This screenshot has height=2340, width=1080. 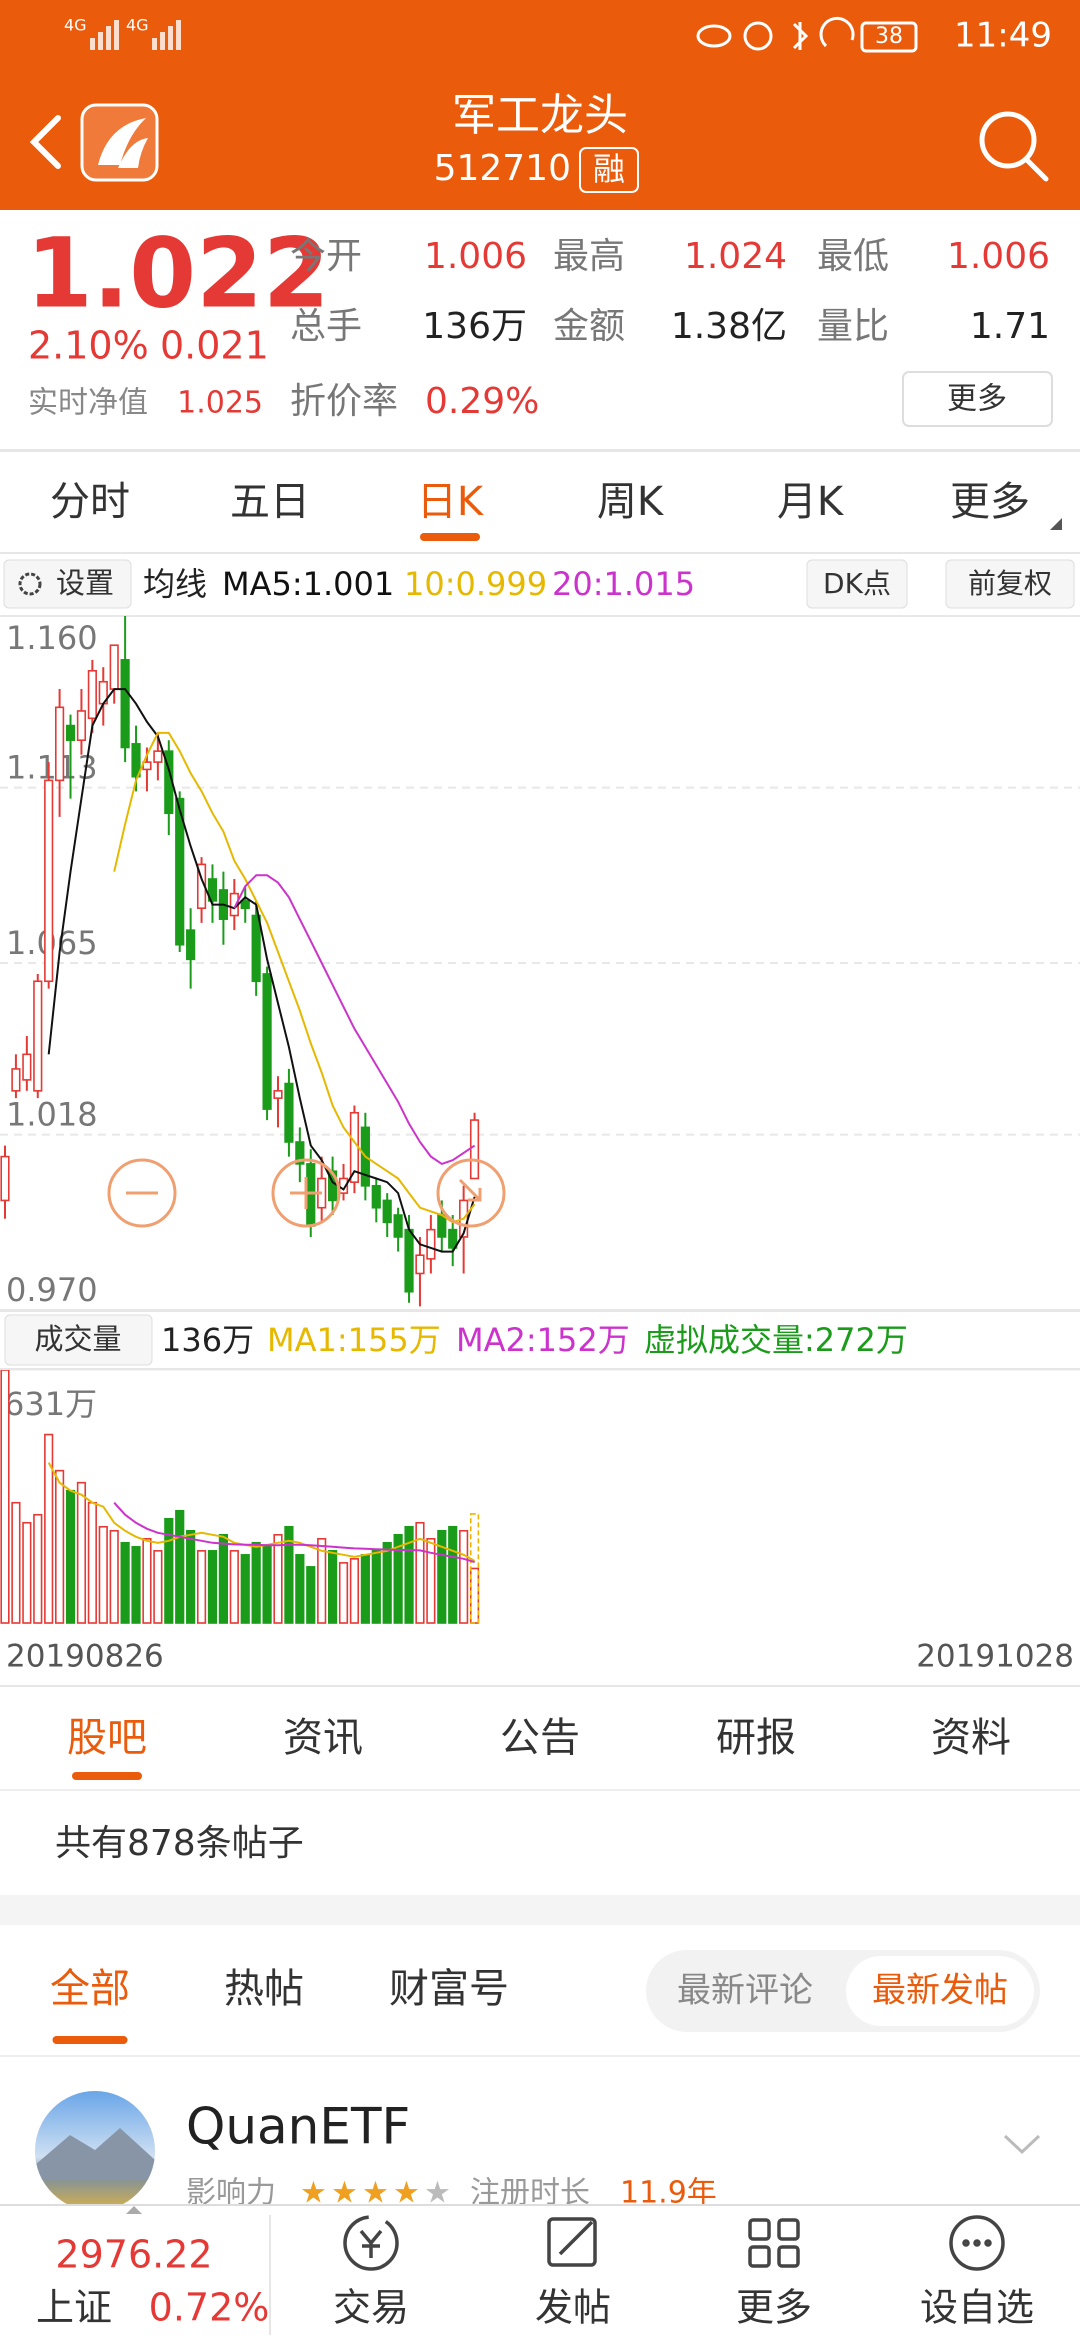 I want to click on reg-value: 11.9年, so click(x=668, y=2193).